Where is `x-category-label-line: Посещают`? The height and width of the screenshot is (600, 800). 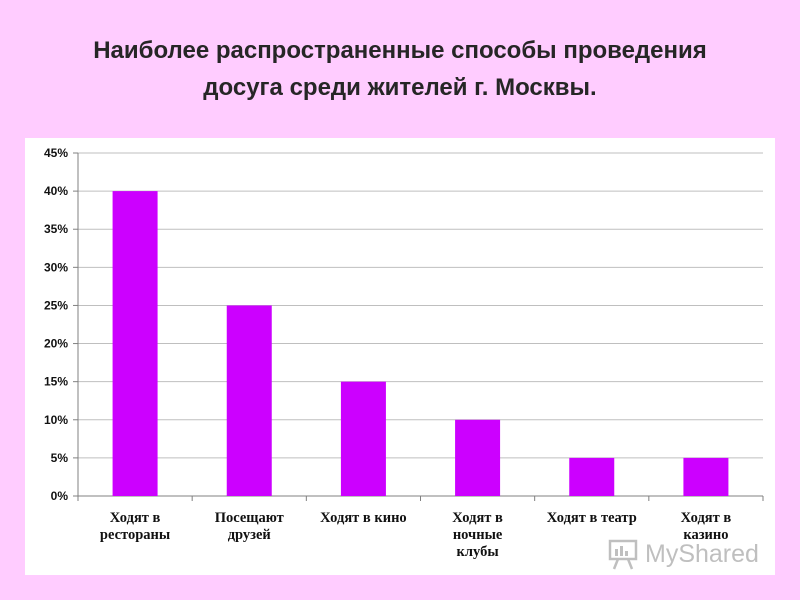 x-category-label-line: Посещают is located at coordinates (249, 518).